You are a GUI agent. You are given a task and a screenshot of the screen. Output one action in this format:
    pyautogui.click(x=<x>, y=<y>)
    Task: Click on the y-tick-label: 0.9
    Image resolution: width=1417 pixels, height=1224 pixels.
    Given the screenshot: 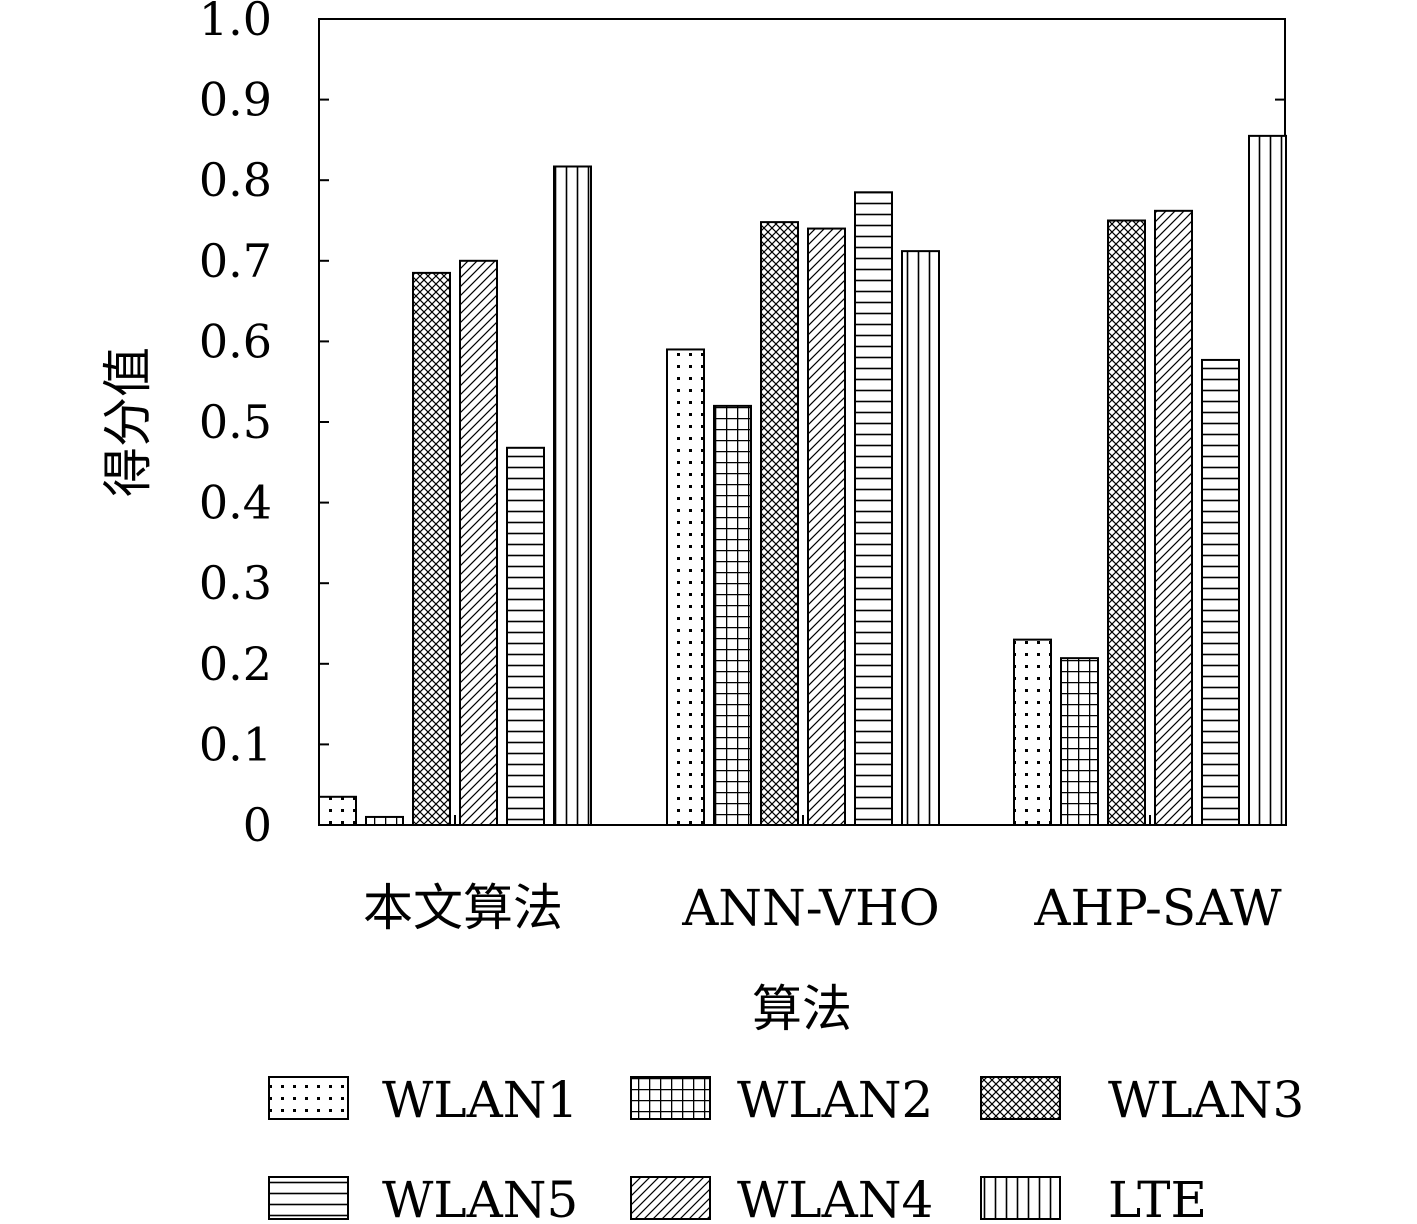 What is the action you would take?
    pyautogui.click(x=235, y=100)
    